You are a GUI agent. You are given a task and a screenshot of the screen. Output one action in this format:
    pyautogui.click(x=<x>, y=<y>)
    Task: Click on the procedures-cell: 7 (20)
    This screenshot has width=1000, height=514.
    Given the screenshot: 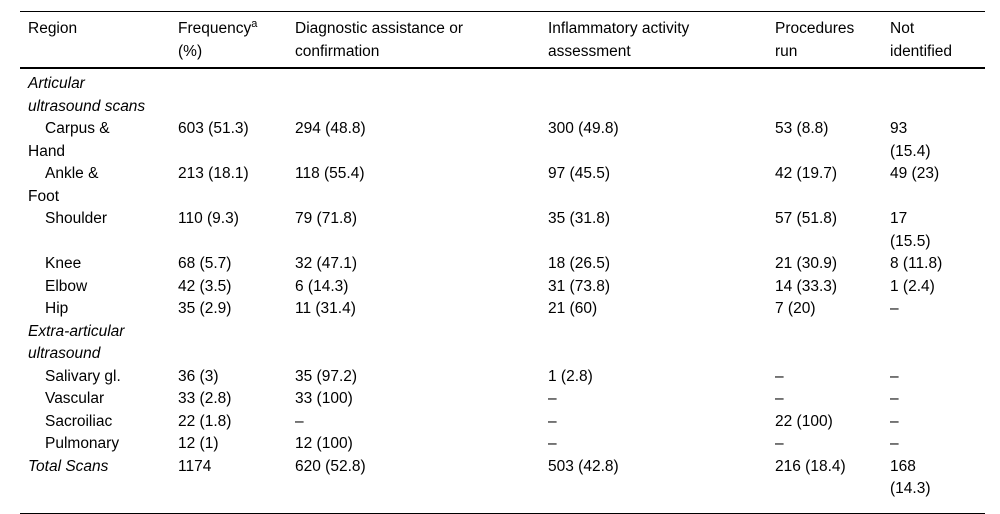 What is the action you would take?
    pyautogui.click(x=795, y=308)
    